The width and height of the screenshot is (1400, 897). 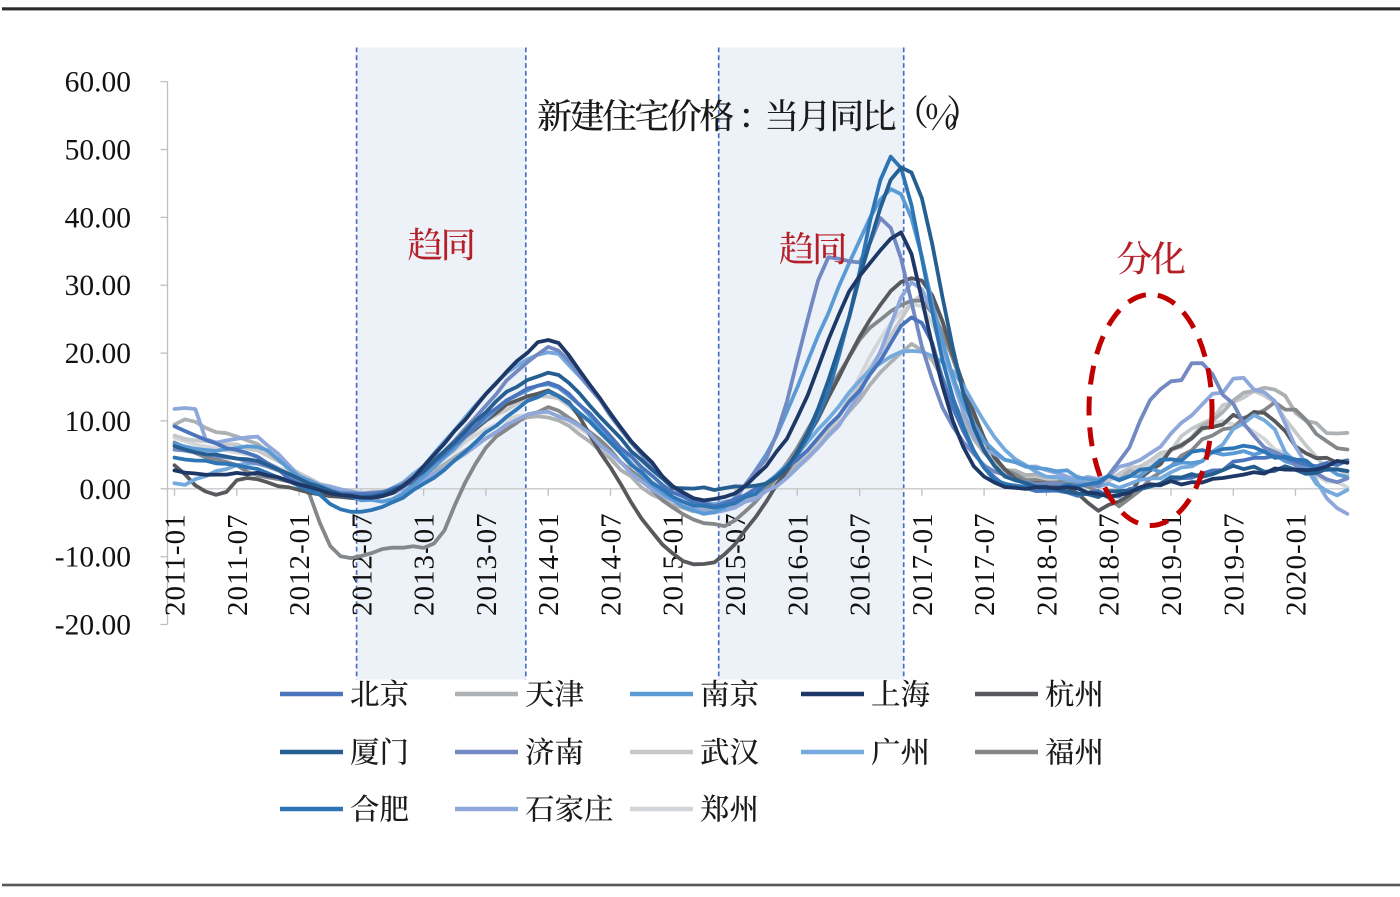 What do you see at coordinates (1234, 564) in the screenshot?
I see `svg-text: 2019-07` at bounding box center [1234, 564].